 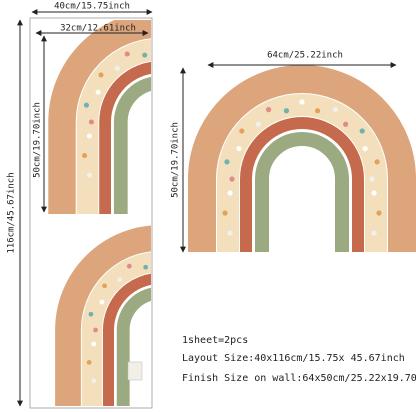 What do you see at coordinates (215, 340) in the screenshot?
I see `note: 1sheet=2pcs` at bounding box center [215, 340].